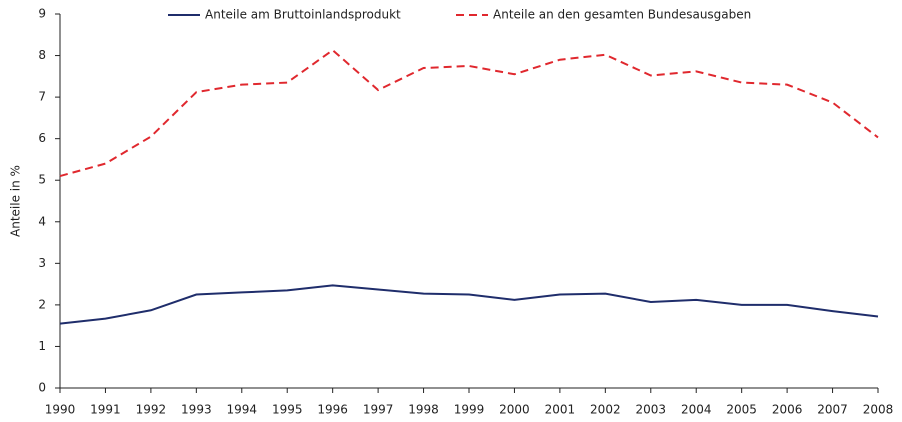 Image resolution: width=902 pixels, height=422 pixels. I want to click on x-tick-label: 1992, so click(151, 410).